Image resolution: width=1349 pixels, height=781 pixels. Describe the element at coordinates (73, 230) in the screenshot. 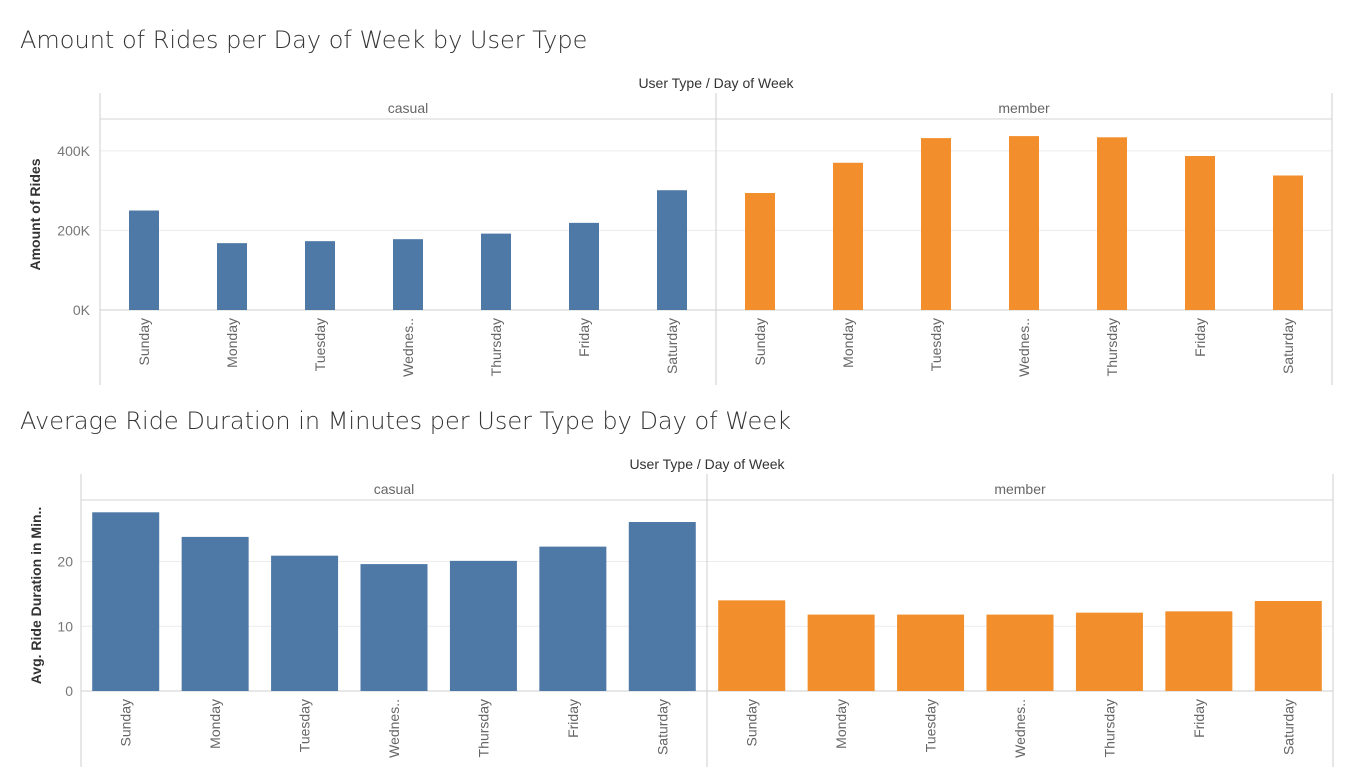

I see `chart1-y-tick-label: 200K` at that location.